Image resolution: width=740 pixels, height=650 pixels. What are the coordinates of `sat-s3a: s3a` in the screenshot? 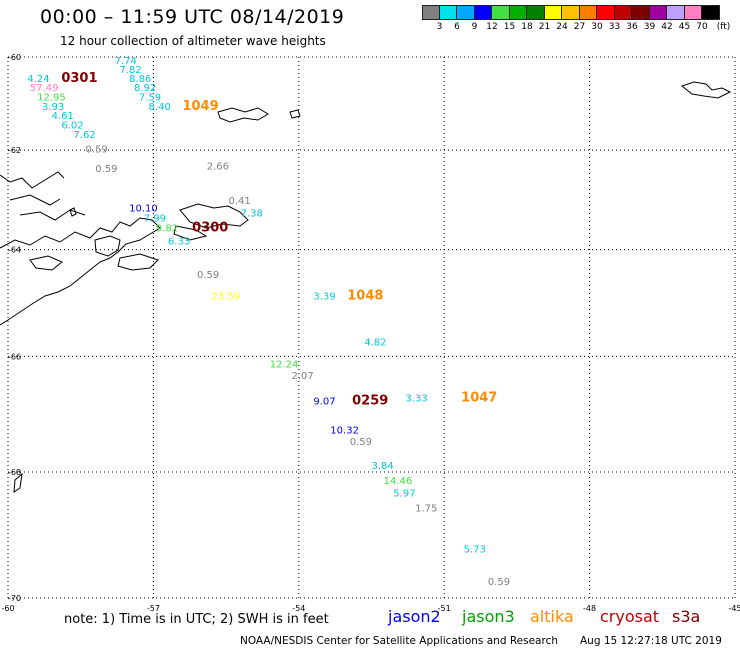 It's located at (686, 616).